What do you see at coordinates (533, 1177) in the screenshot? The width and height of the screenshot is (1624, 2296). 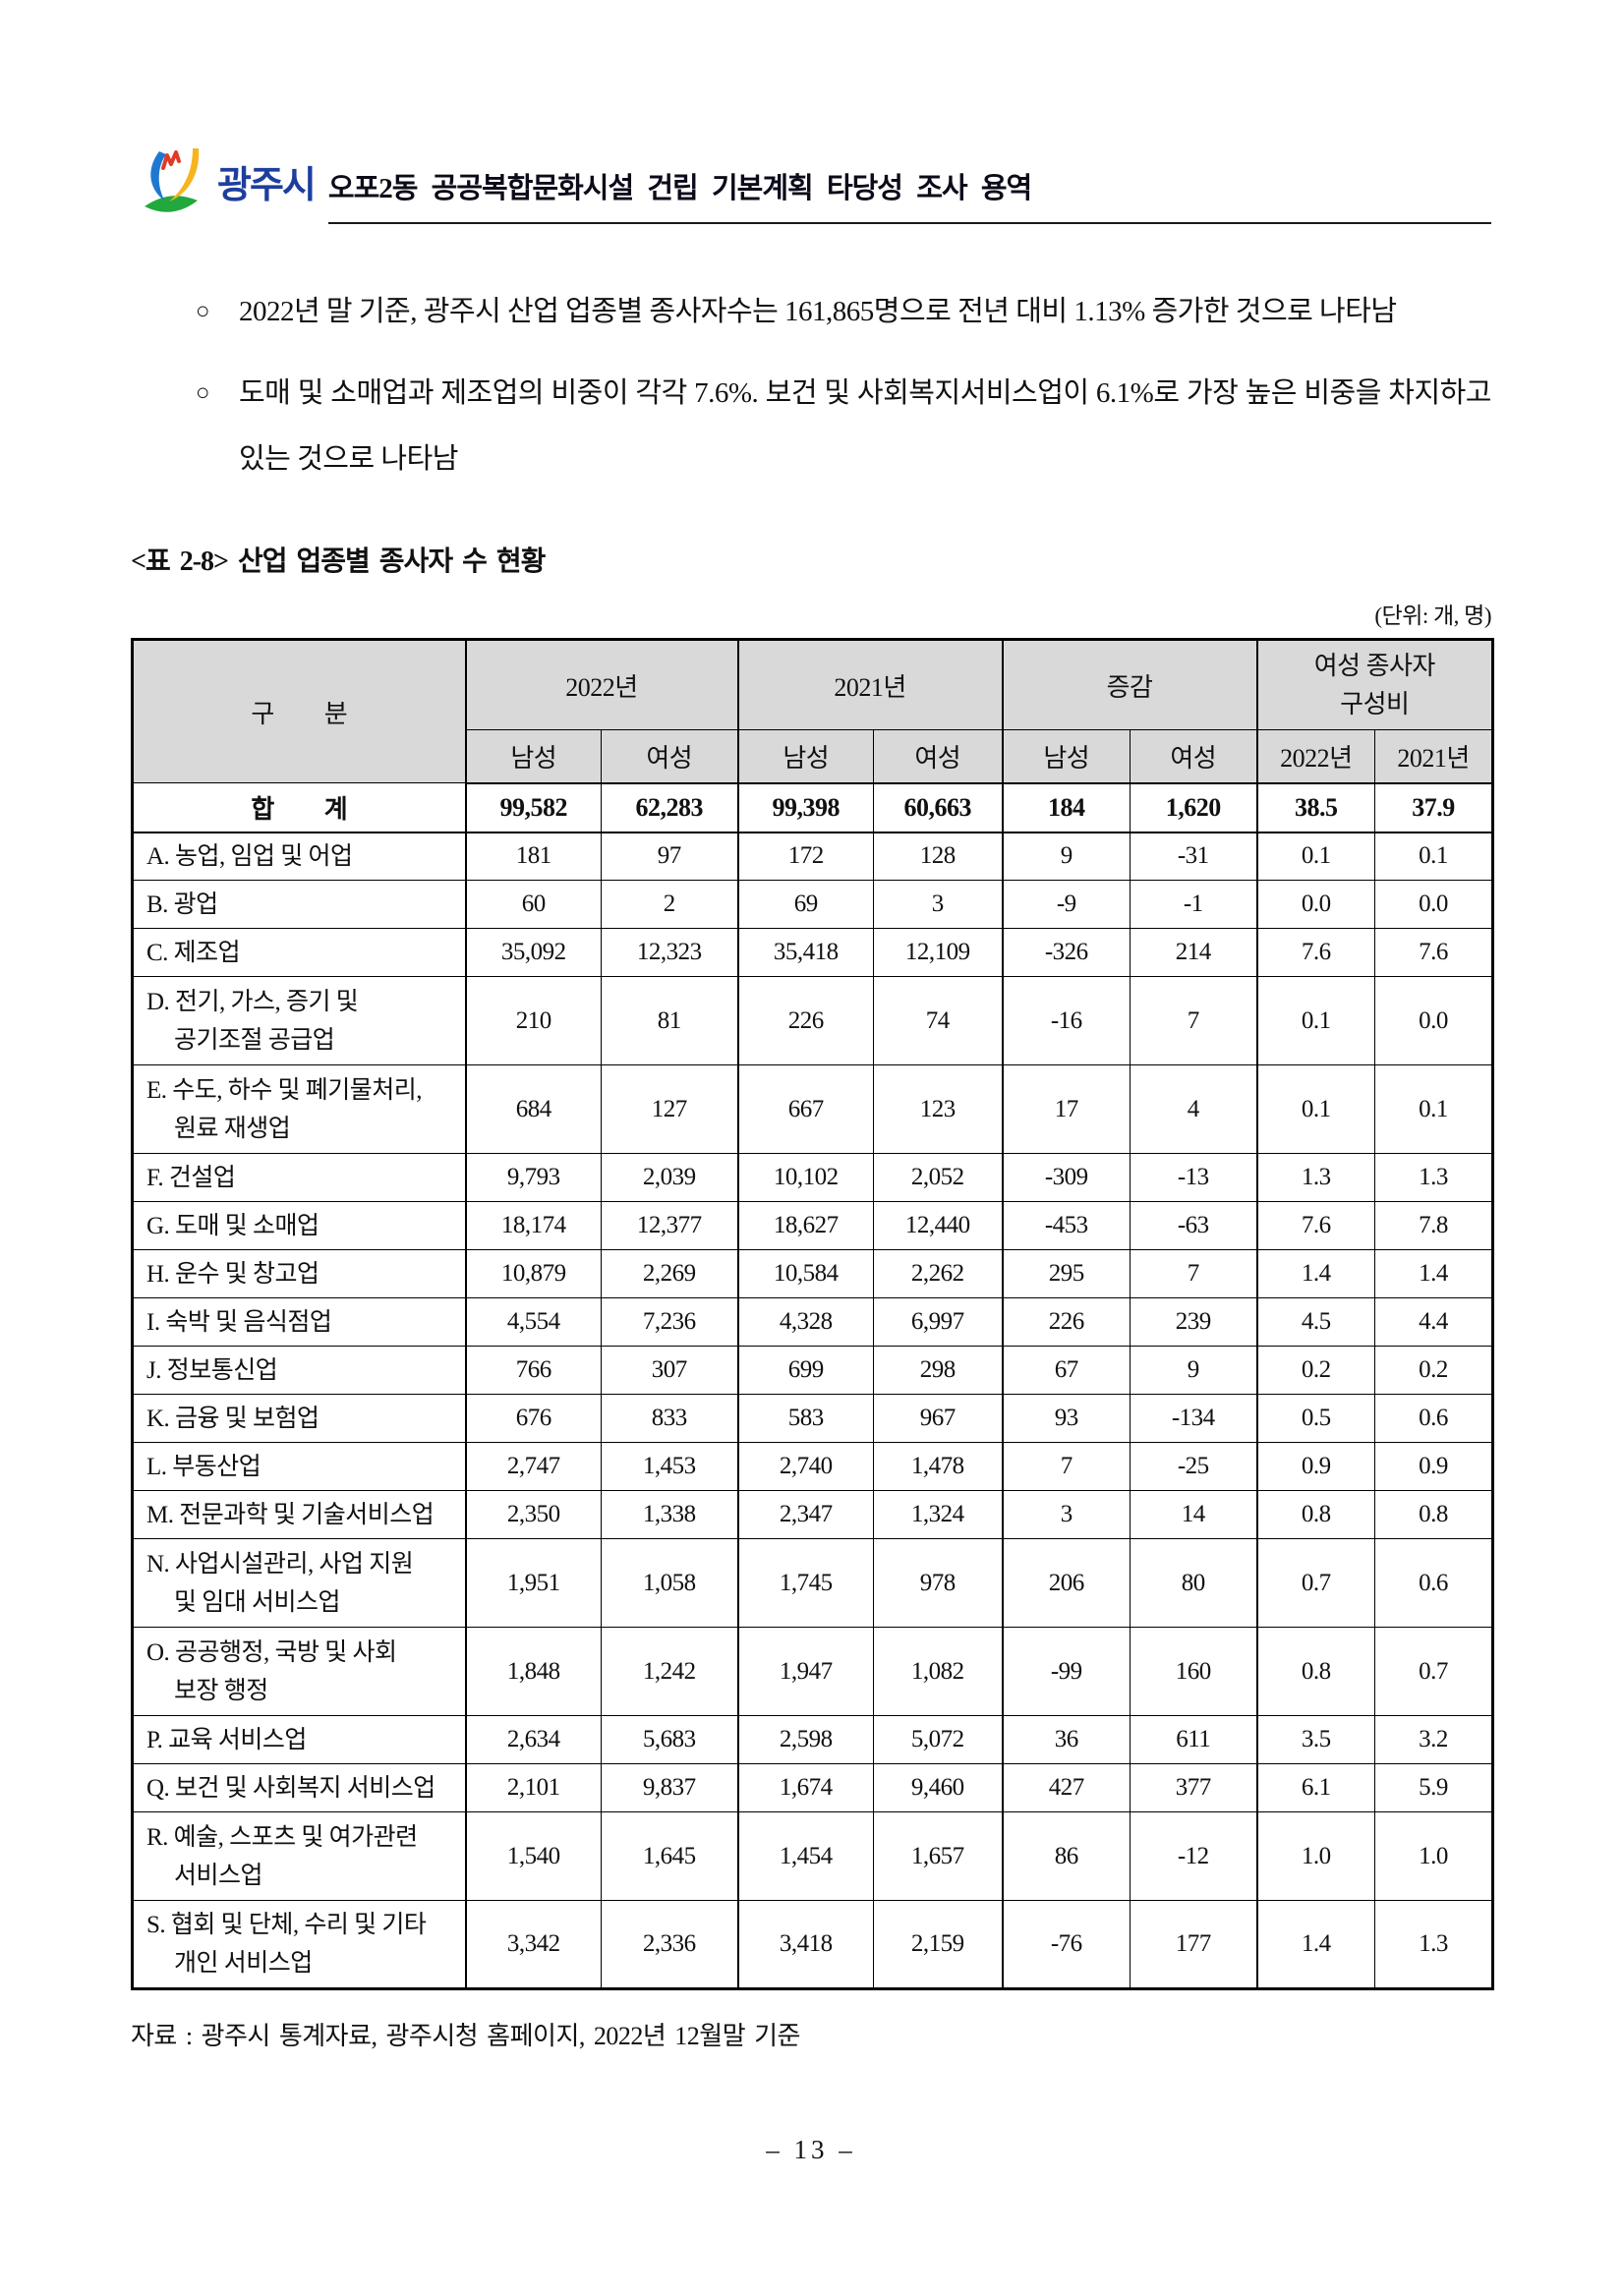 I see `value-cell: 9,793` at bounding box center [533, 1177].